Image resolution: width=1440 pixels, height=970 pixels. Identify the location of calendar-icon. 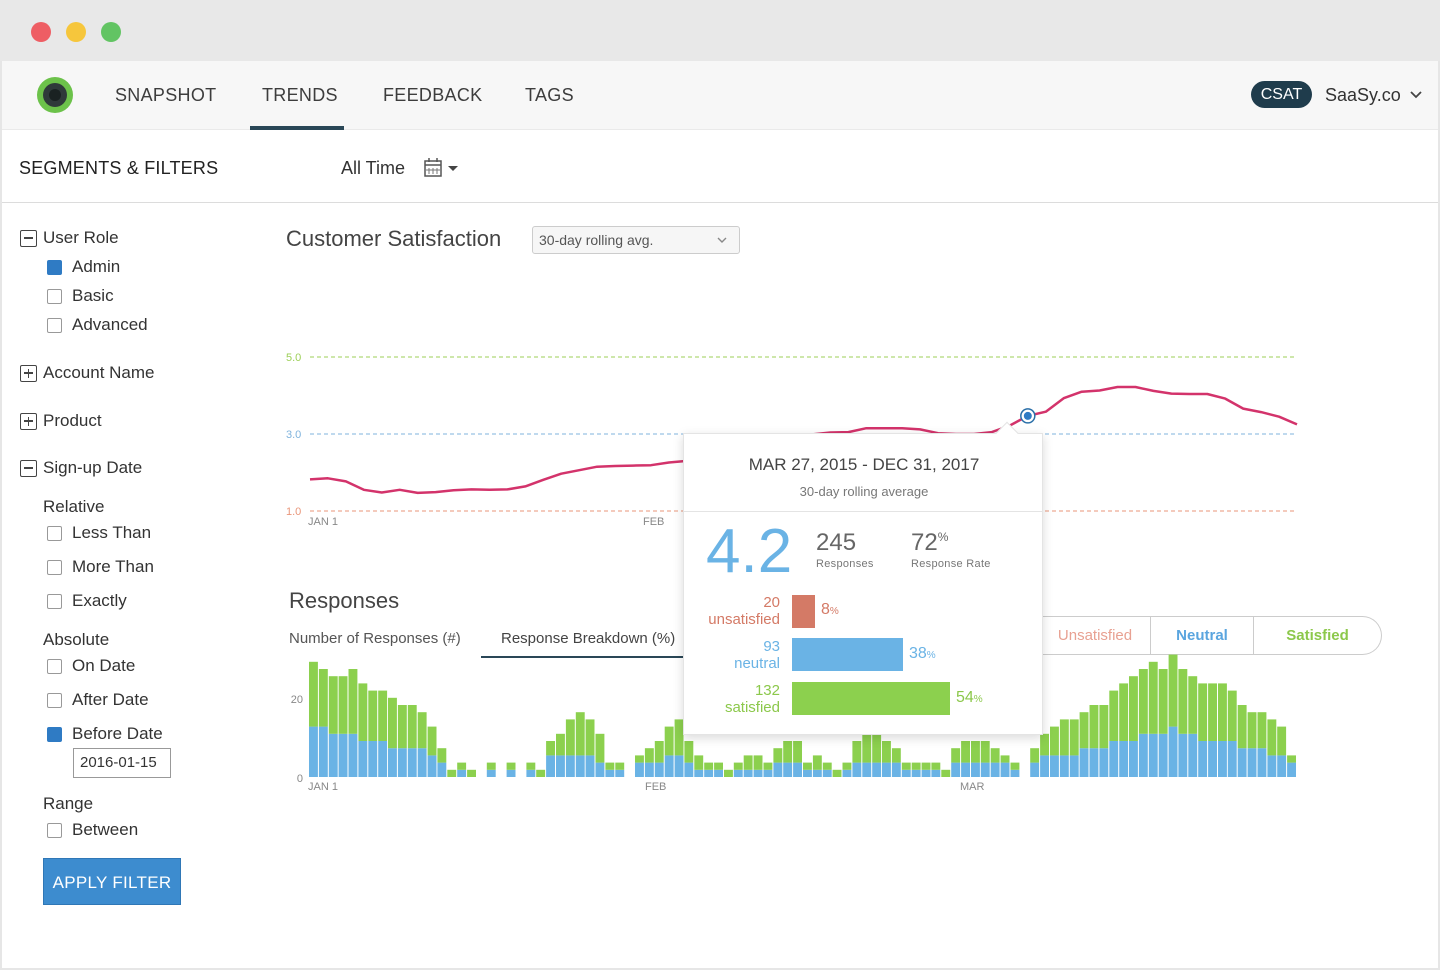
(442, 168).